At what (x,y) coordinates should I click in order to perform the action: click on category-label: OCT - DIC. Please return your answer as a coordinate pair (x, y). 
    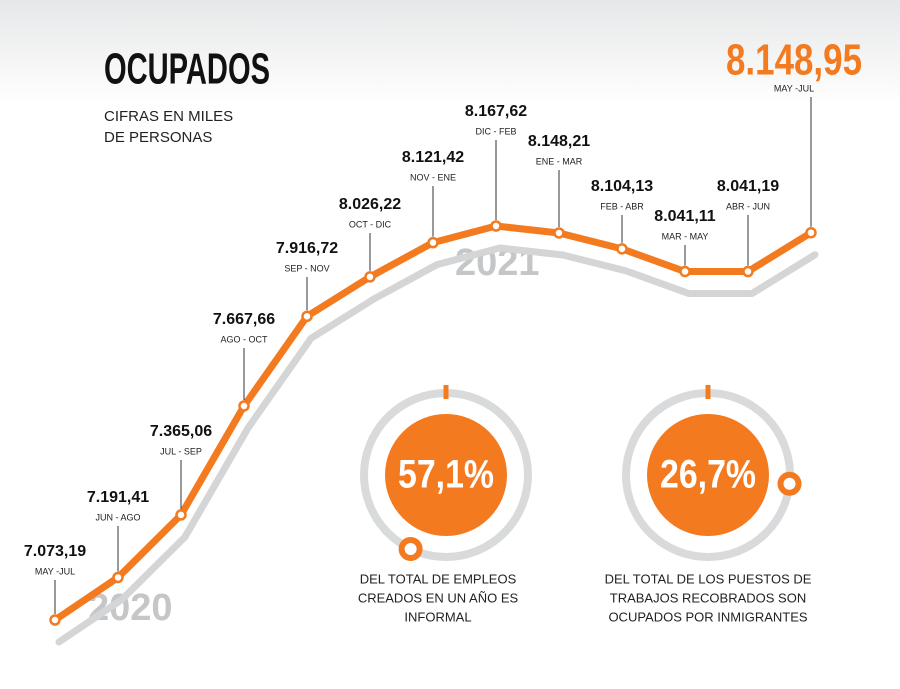
    Looking at the image, I should click on (370, 224).